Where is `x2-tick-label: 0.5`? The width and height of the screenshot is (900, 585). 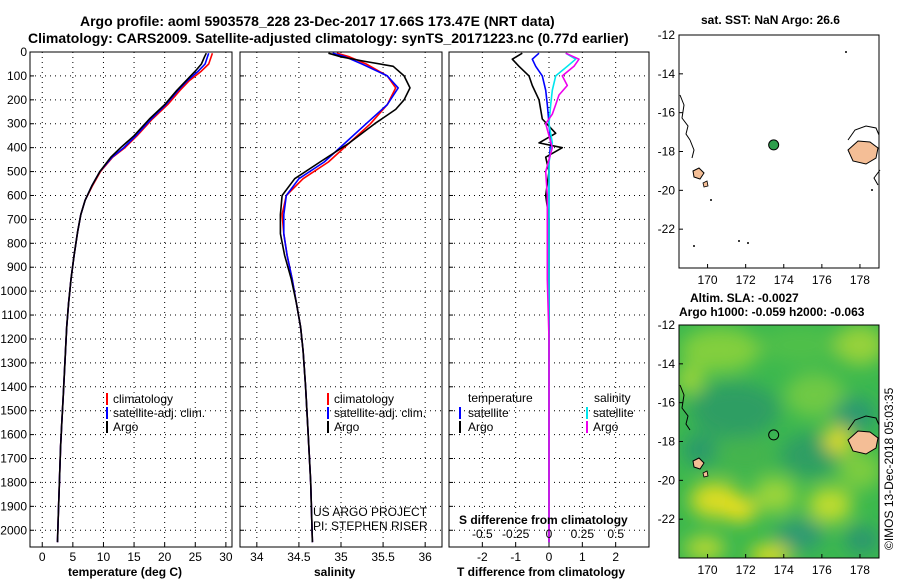
x2-tick-label: 0.5 is located at coordinates (615, 534).